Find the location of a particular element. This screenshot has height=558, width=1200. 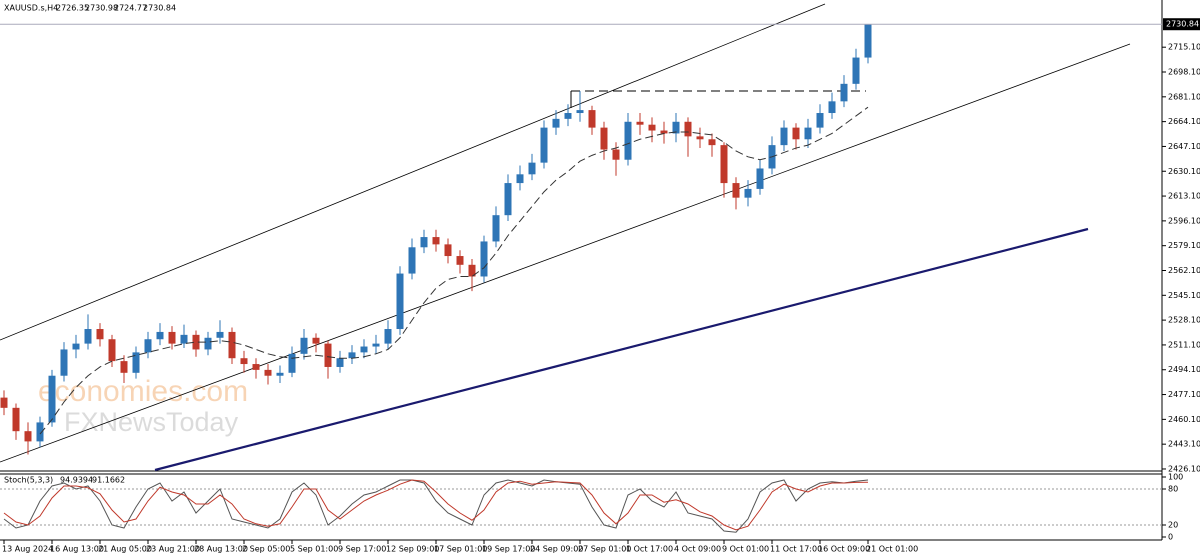

y-tick-label: 2698.10 is located at coordinates (1184, 72).